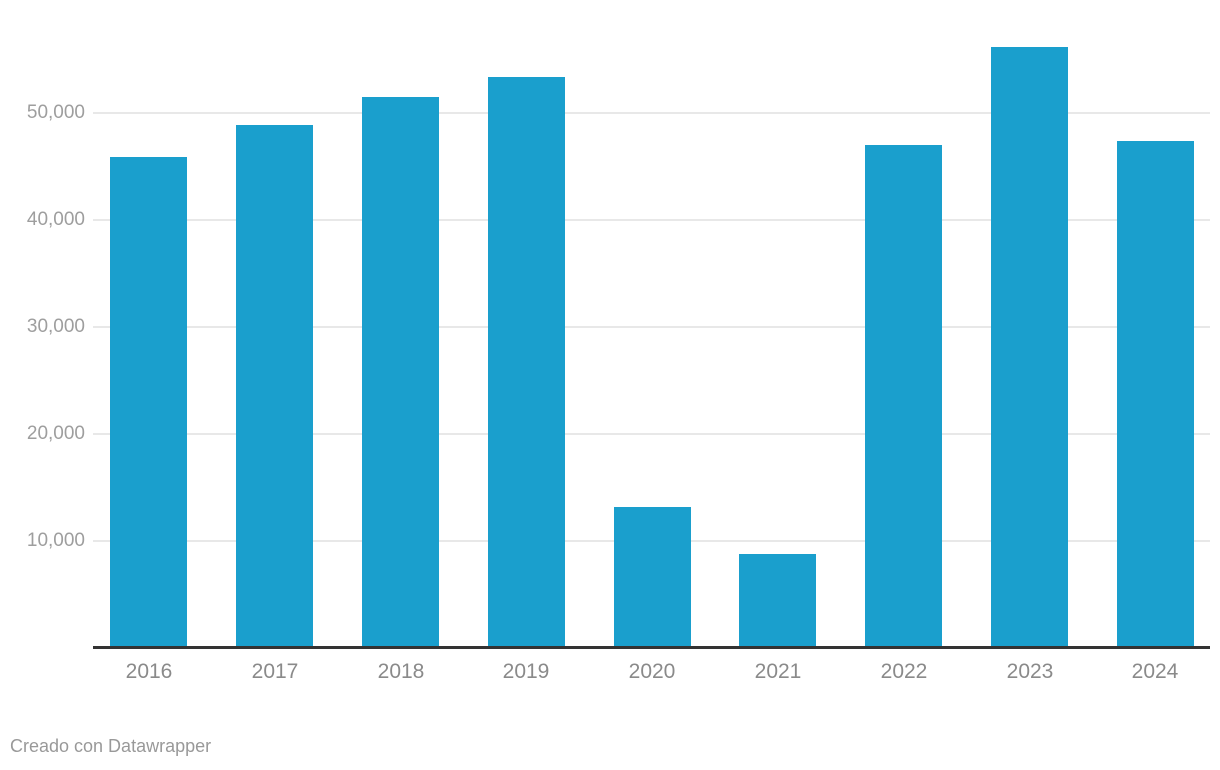 This screenshot has height=770, width=1220. Describe the element at coordinates (149, 671) in the screenshot. I see `x-tick-label-2016: 2016` at that location.